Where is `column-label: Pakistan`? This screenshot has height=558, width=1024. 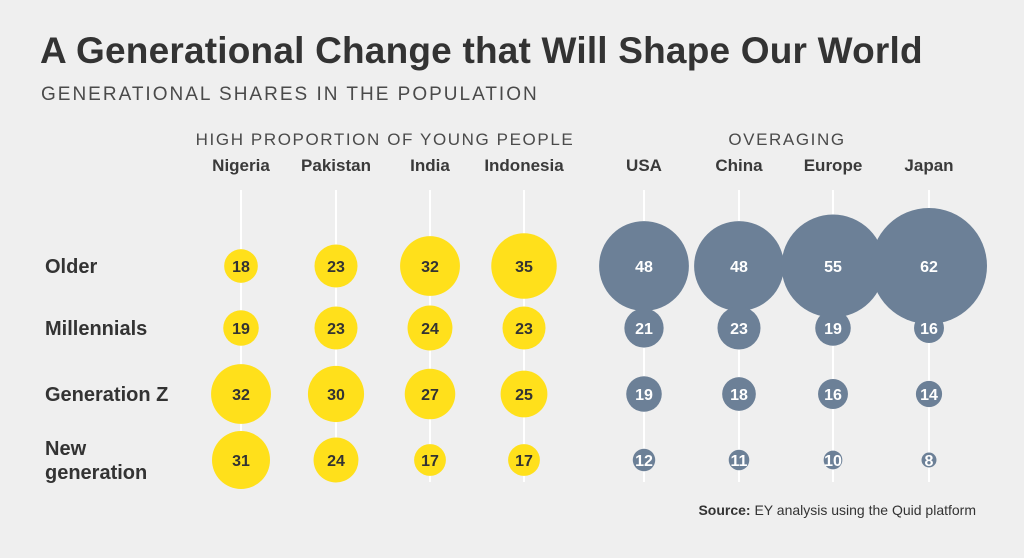 column-label: Pakistan is located at coordinates (336, 165).